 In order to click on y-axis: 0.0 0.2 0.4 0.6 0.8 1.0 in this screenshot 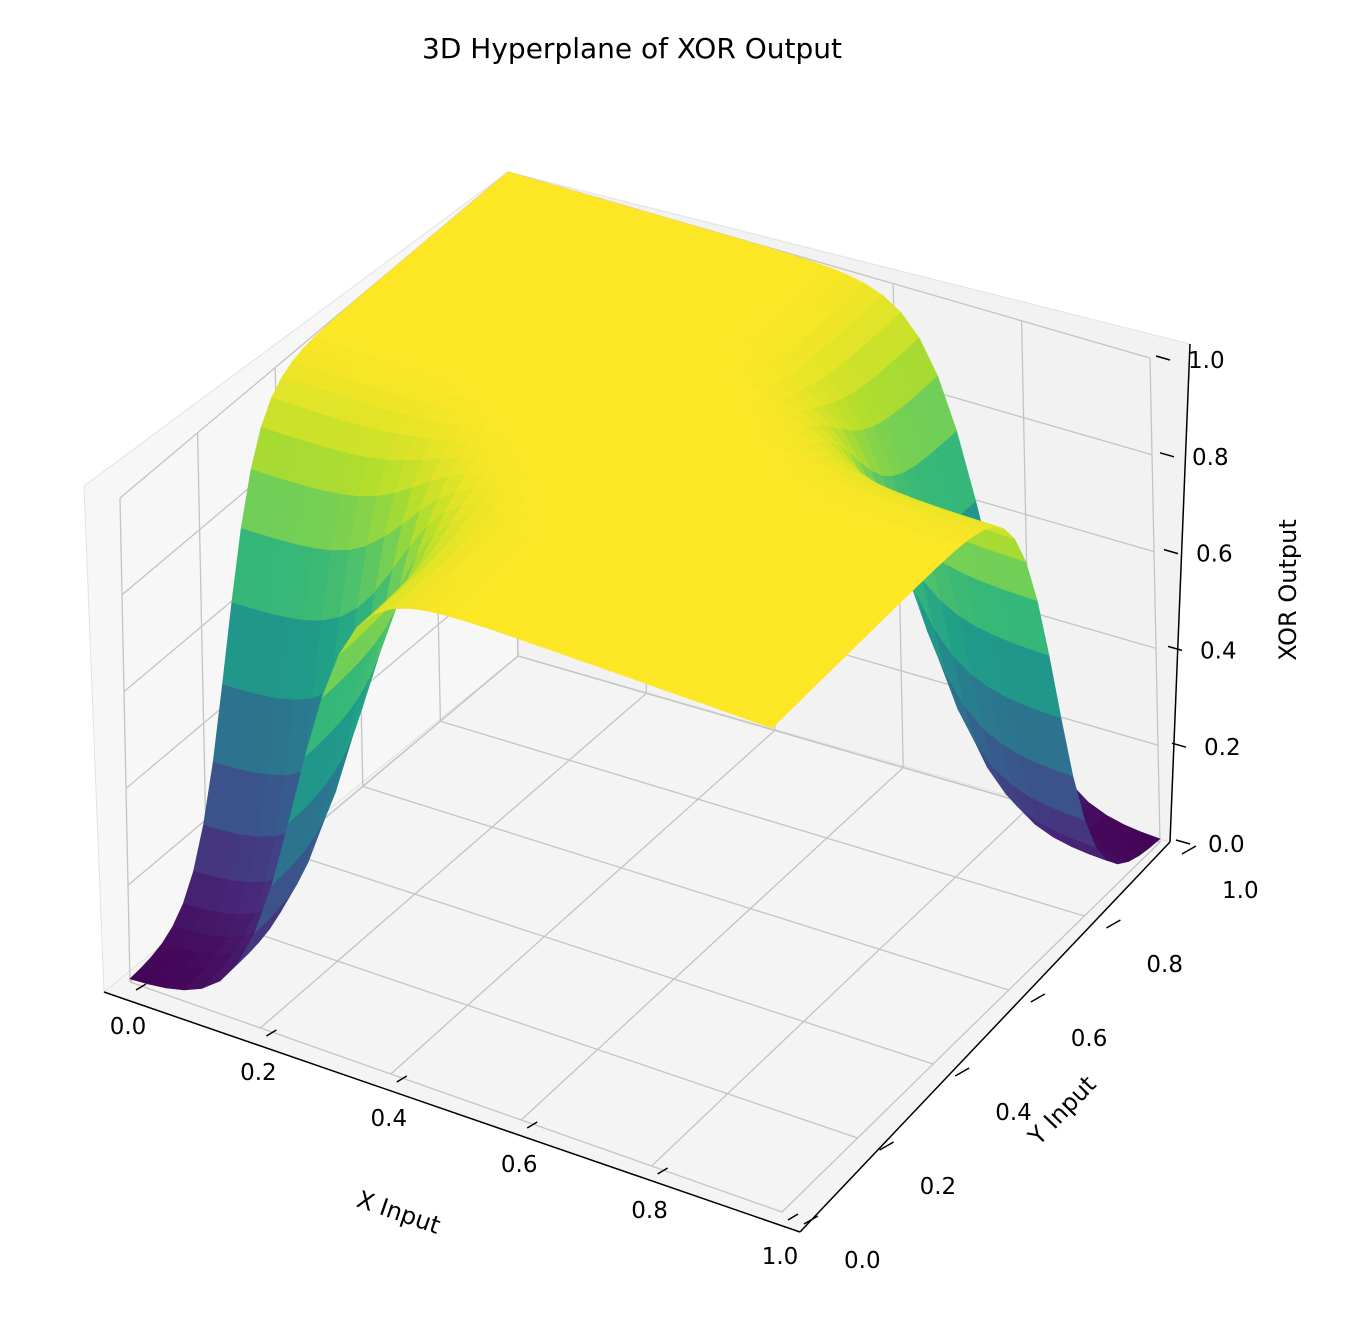, I will do `click(1029, 1057)`.